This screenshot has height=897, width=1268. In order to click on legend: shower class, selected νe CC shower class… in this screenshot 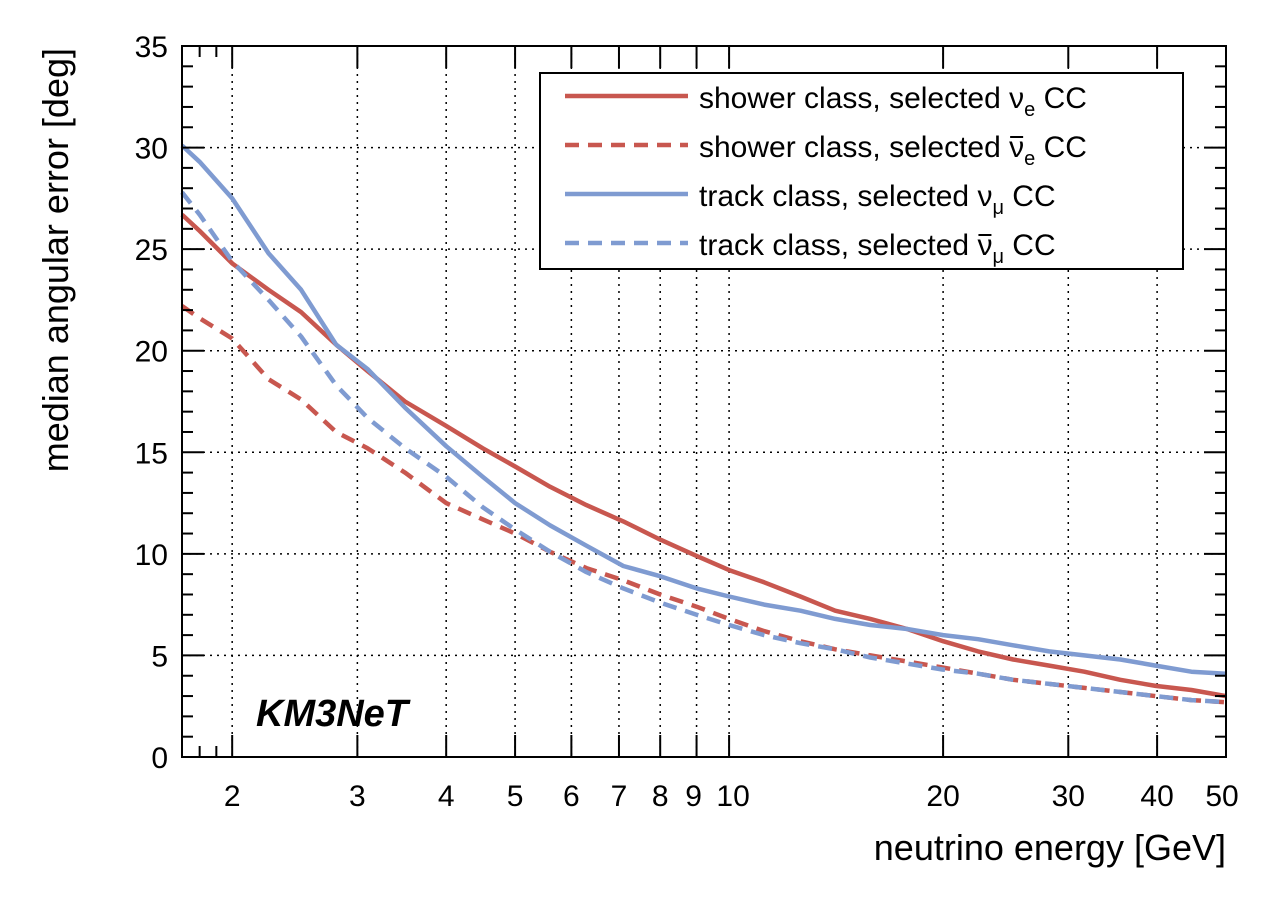, I will do `click(861, 171)`.